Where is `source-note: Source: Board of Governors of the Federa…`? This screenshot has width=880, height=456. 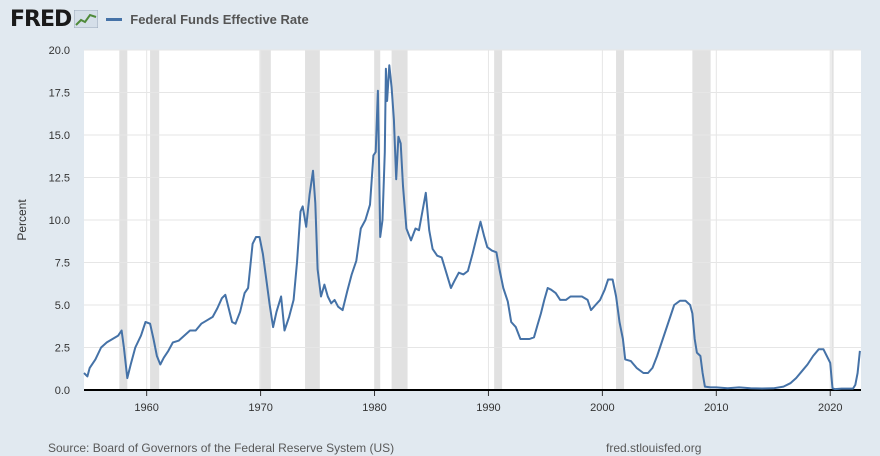 source-note: Source: Board of Governors of the Federa… is located at coordinates (221, 448).